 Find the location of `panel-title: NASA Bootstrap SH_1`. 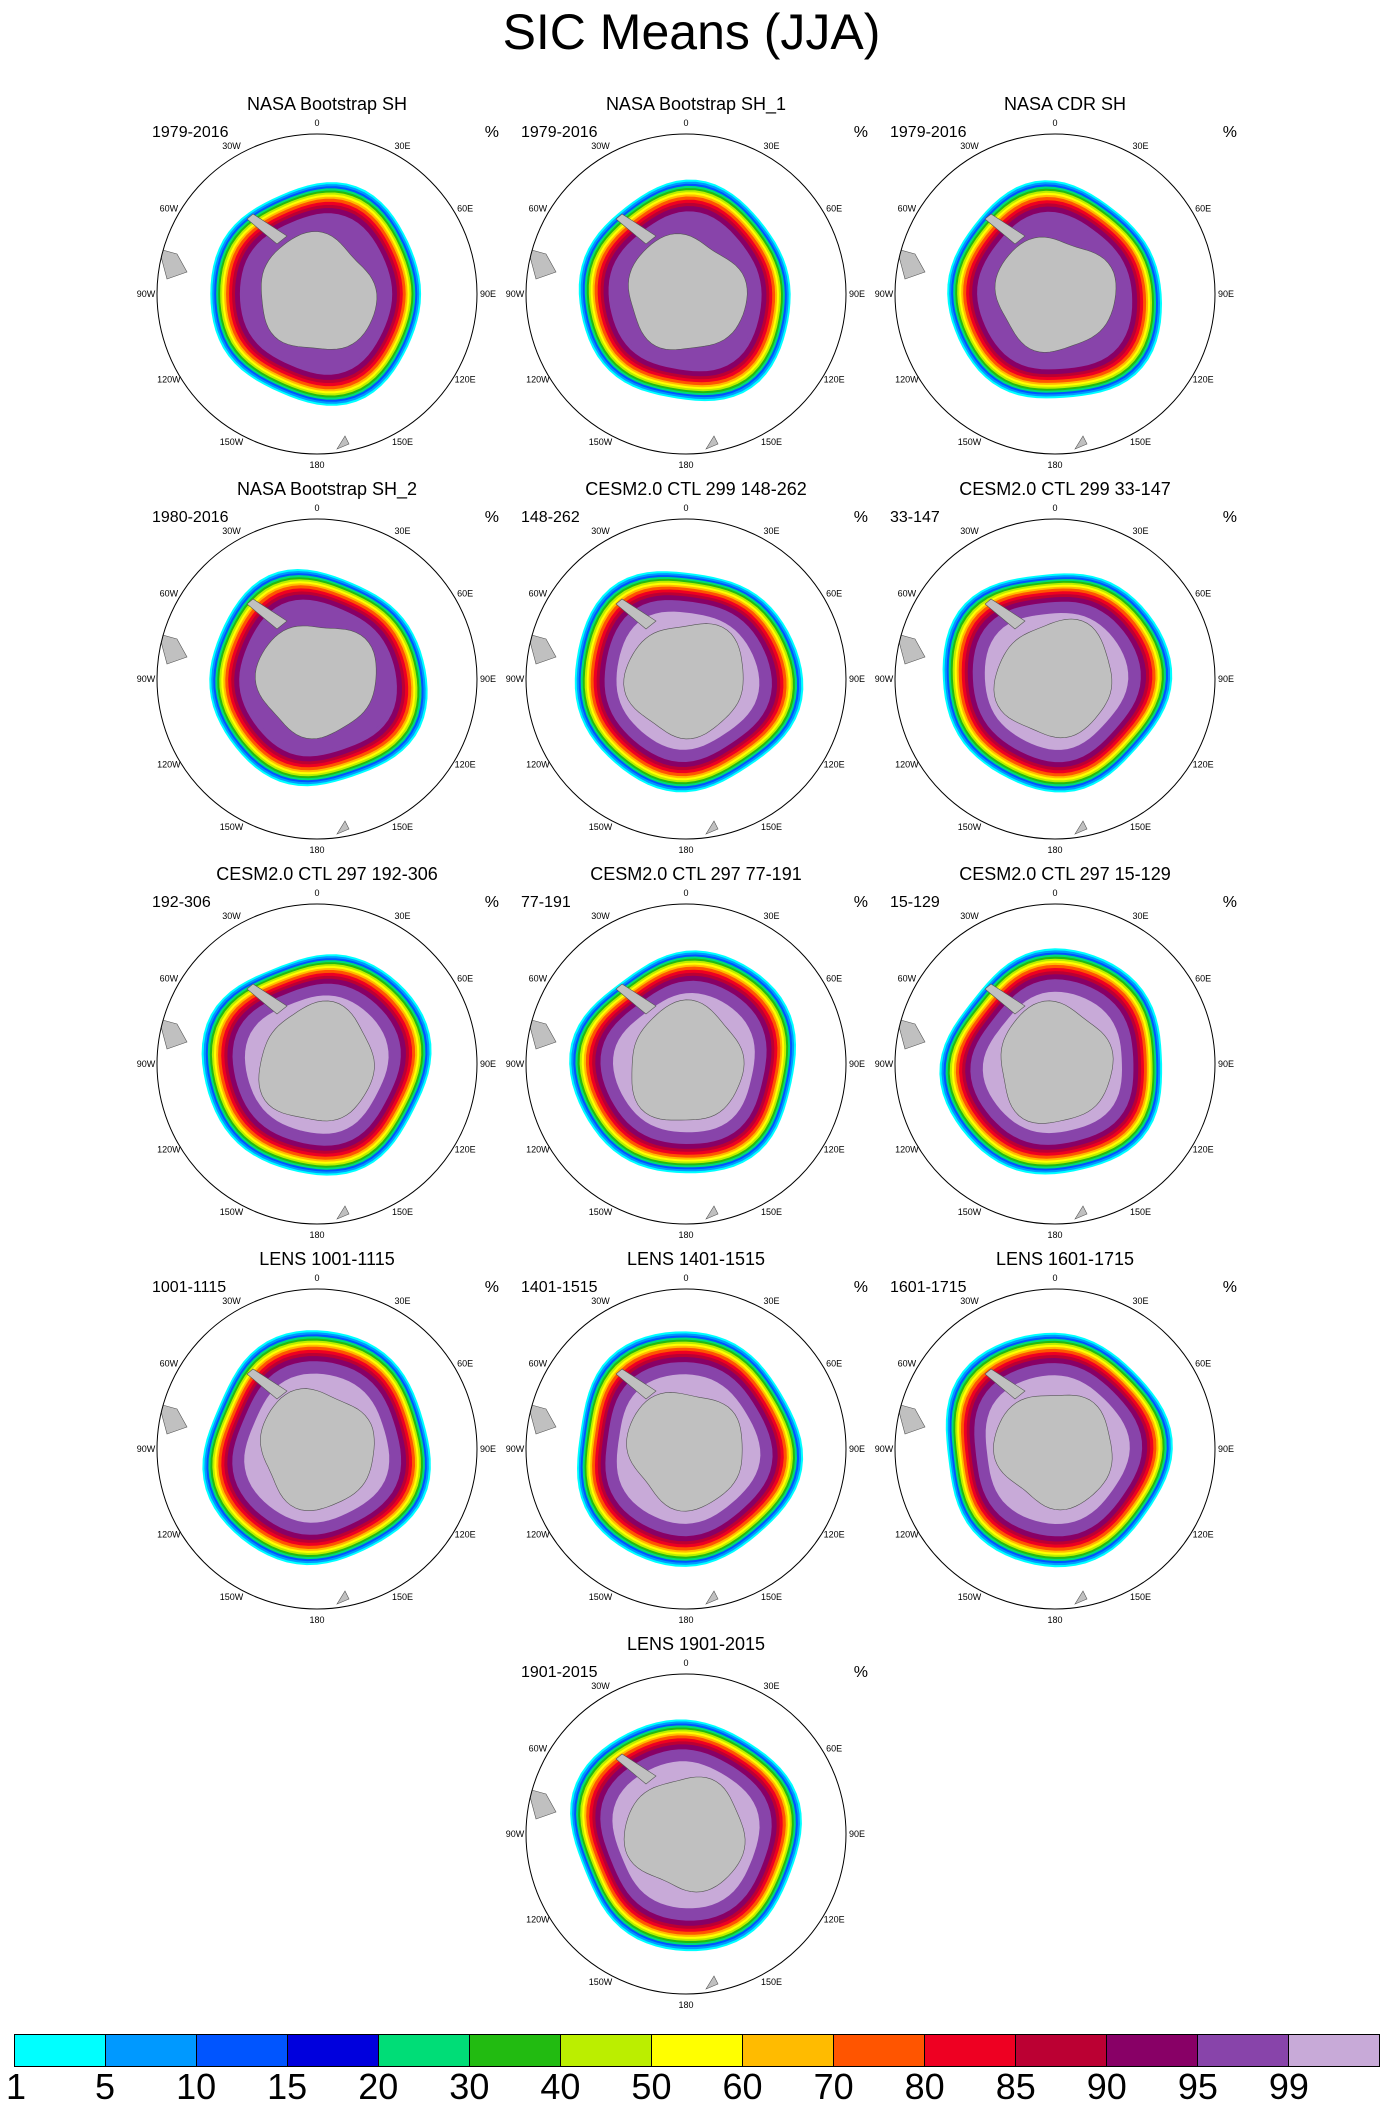

panel-title: NASA Bootstrap SH_1 is located at coordinates (696, 104).